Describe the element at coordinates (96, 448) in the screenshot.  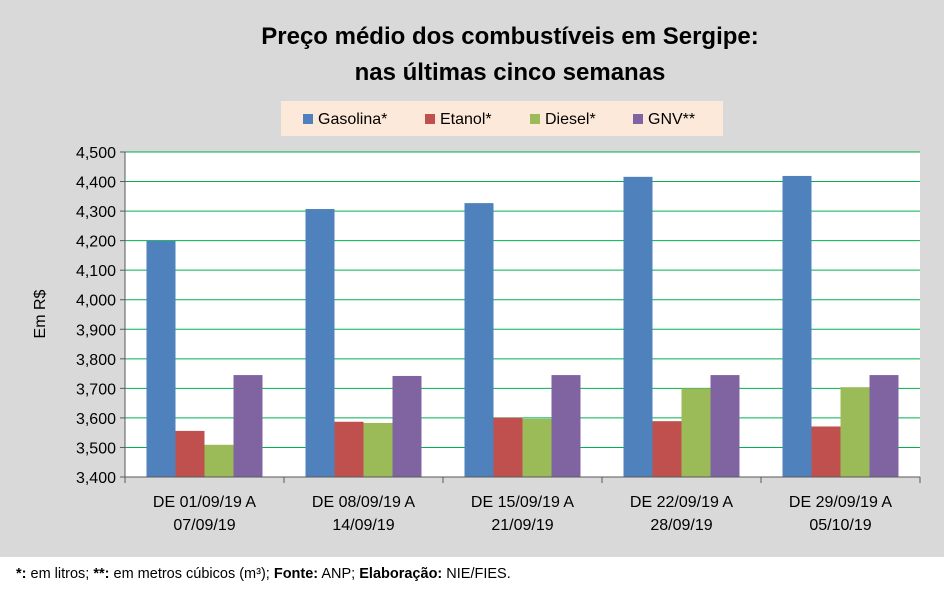
I see `y-tick-label: 3,500` at that location.